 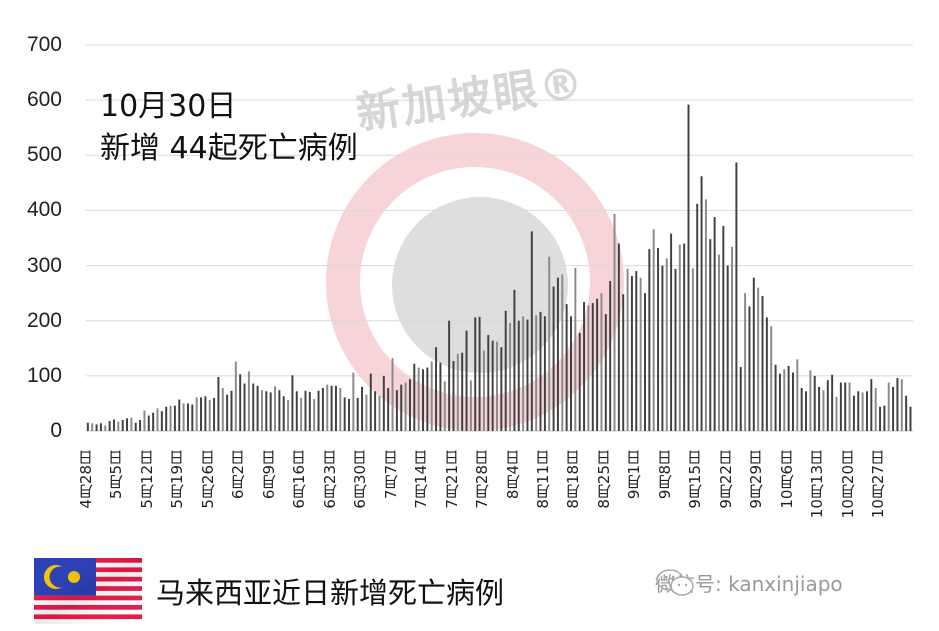 What do you see at coordinates (512, 475) in the screenshot?
I see `x-tick-label: 8月4日` at bounding box center [512, 475].